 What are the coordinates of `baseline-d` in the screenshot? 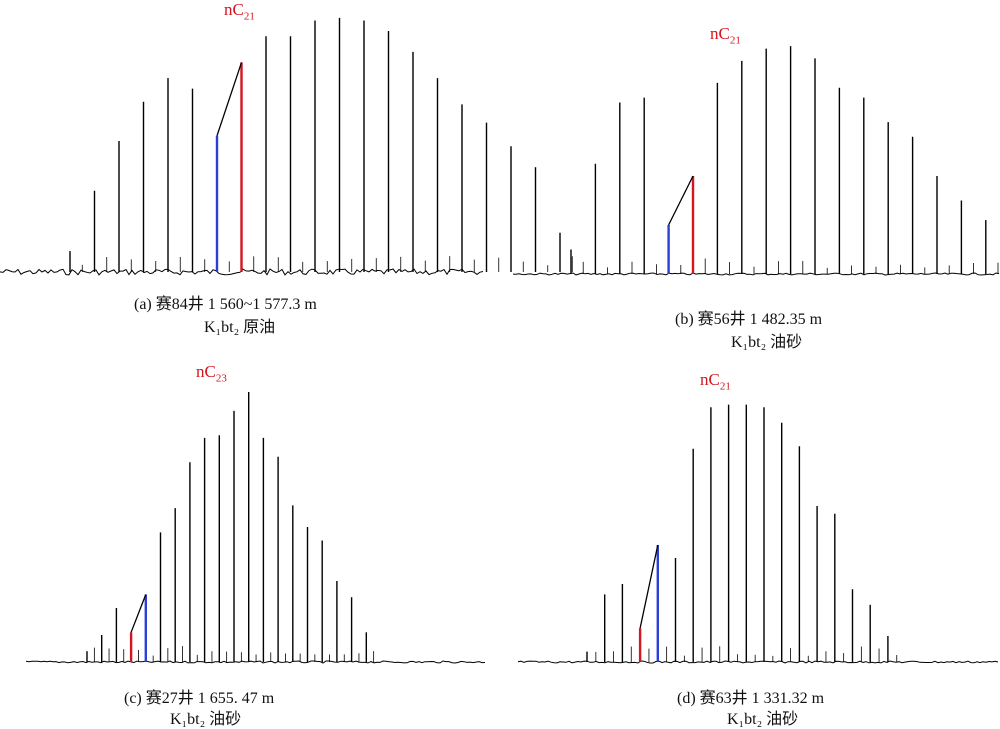 It's located at (758, 662).